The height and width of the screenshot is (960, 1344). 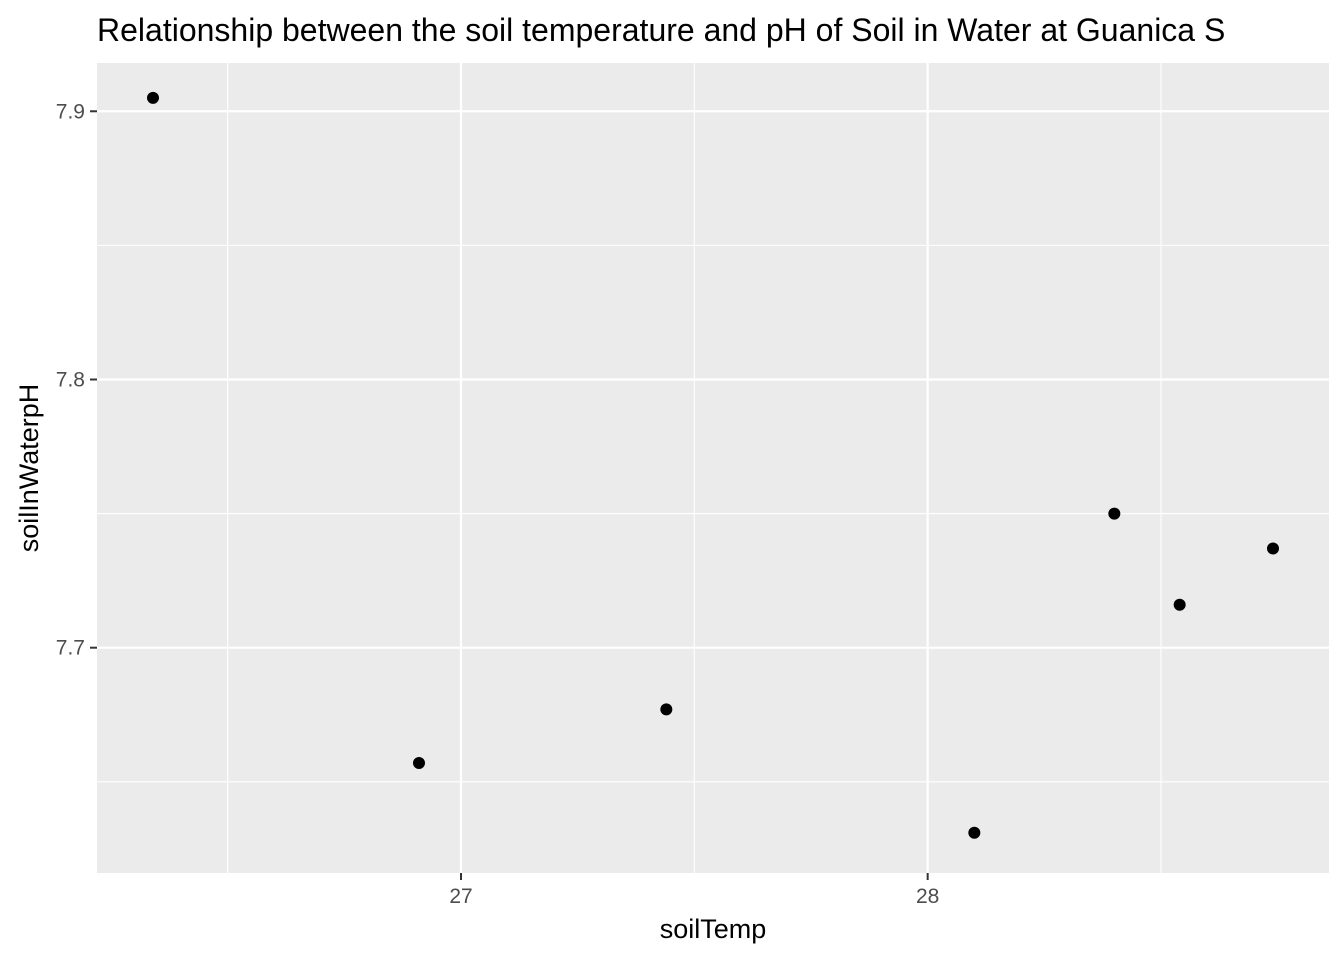 I want to click on x-axis-title: soilTemp, so click(x=713, y=929).